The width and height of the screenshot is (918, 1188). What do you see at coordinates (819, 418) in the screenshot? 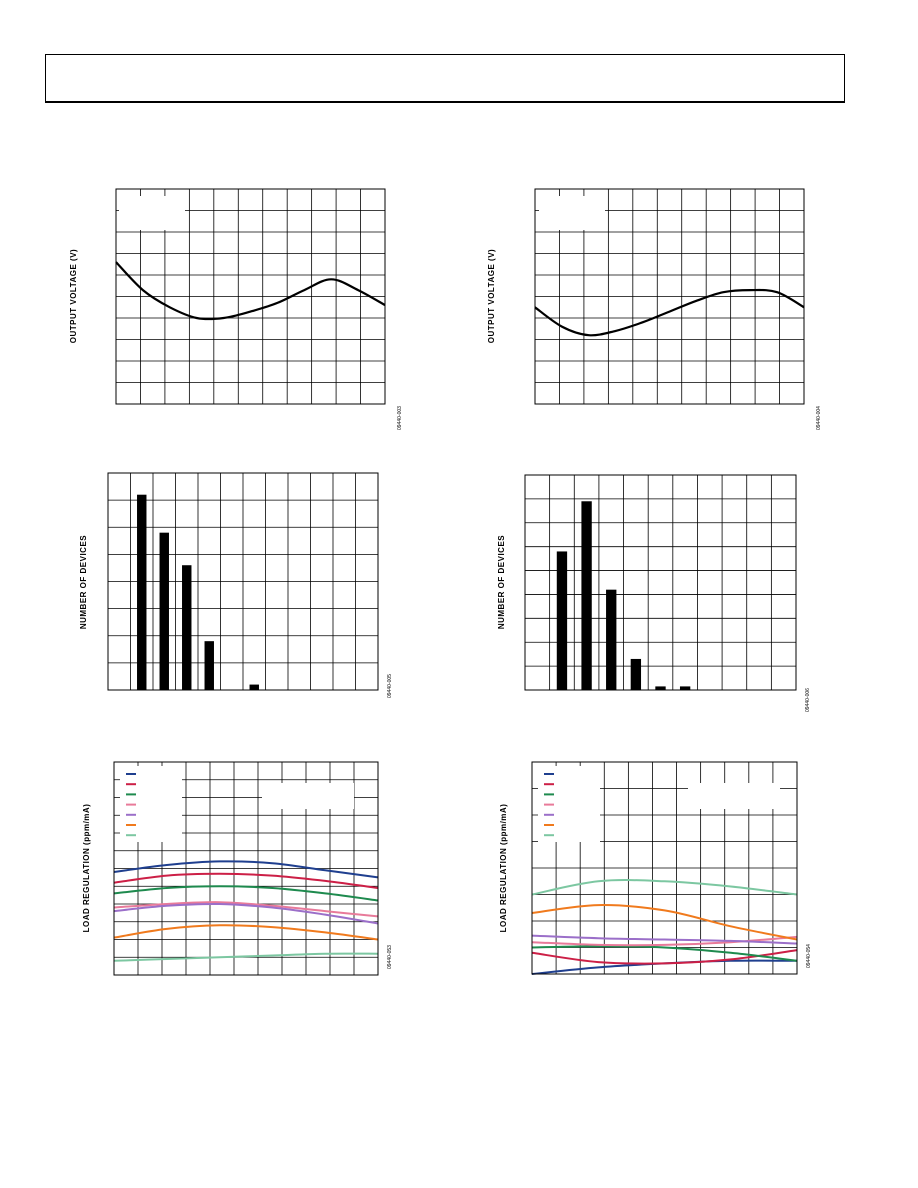
I see `figure-id: 09440-004` at bounding box center [819, 418].